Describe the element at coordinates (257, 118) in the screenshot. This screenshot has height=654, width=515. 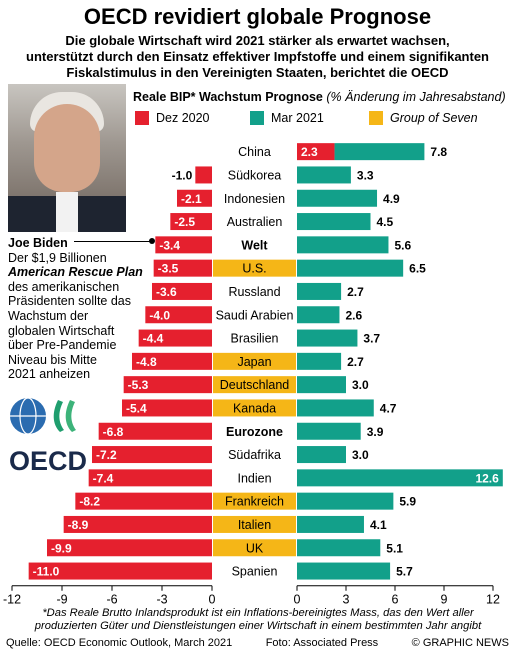
I see `legend-swatch-mar2021` at that location.